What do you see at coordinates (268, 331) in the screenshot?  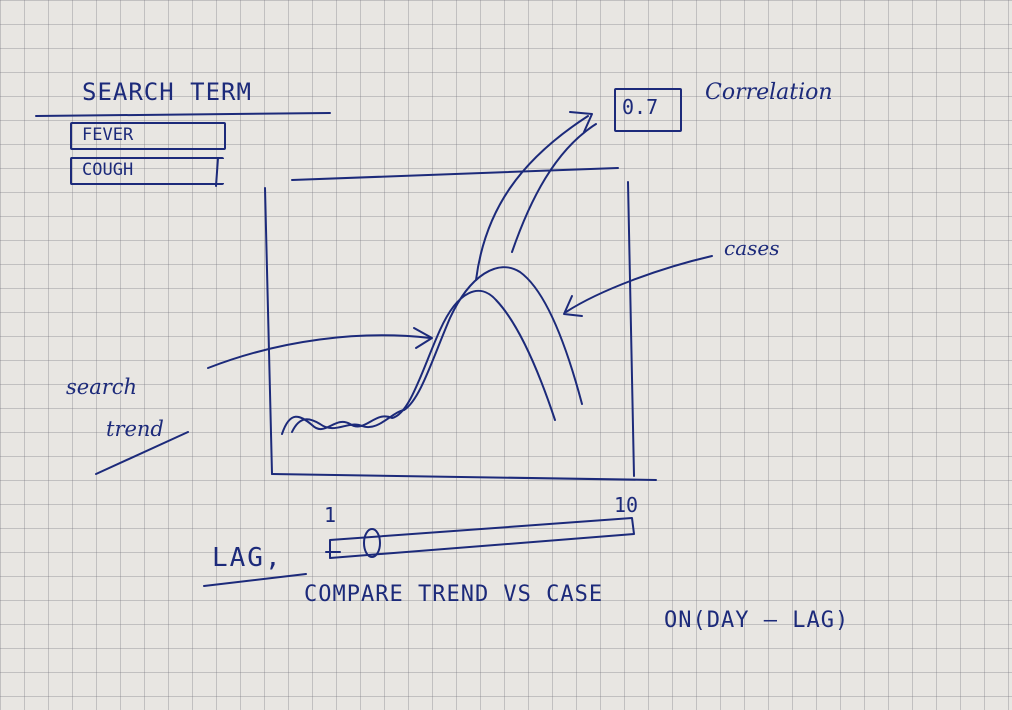 I see `chart-y-axis` at bounding box center [268, 331].